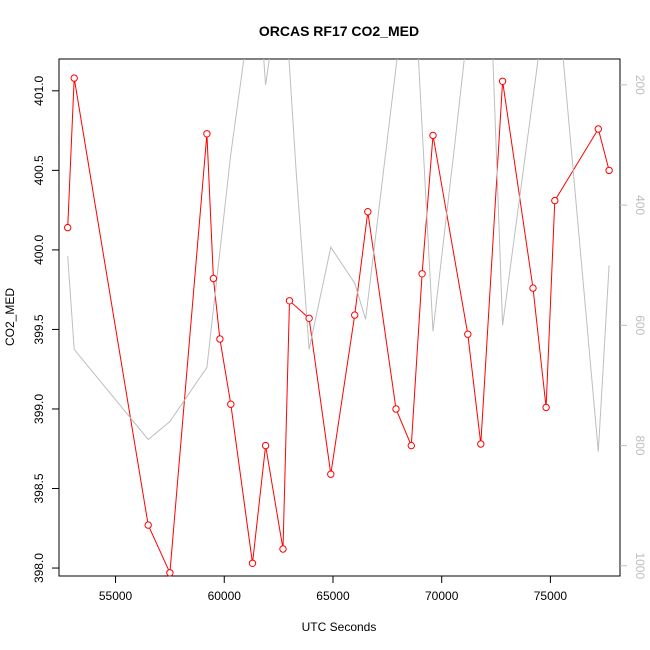  I want to click on secondary-y-axis: 200 400 600 800 1000, so click(633, 327).